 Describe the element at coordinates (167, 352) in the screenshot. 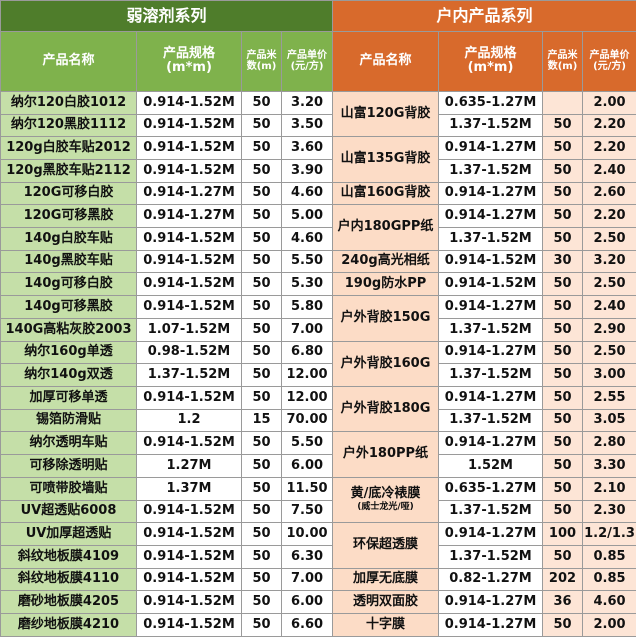

I see `table-row: 纳尔160g单透 0.98-1.52M 50 6.80` at that location.